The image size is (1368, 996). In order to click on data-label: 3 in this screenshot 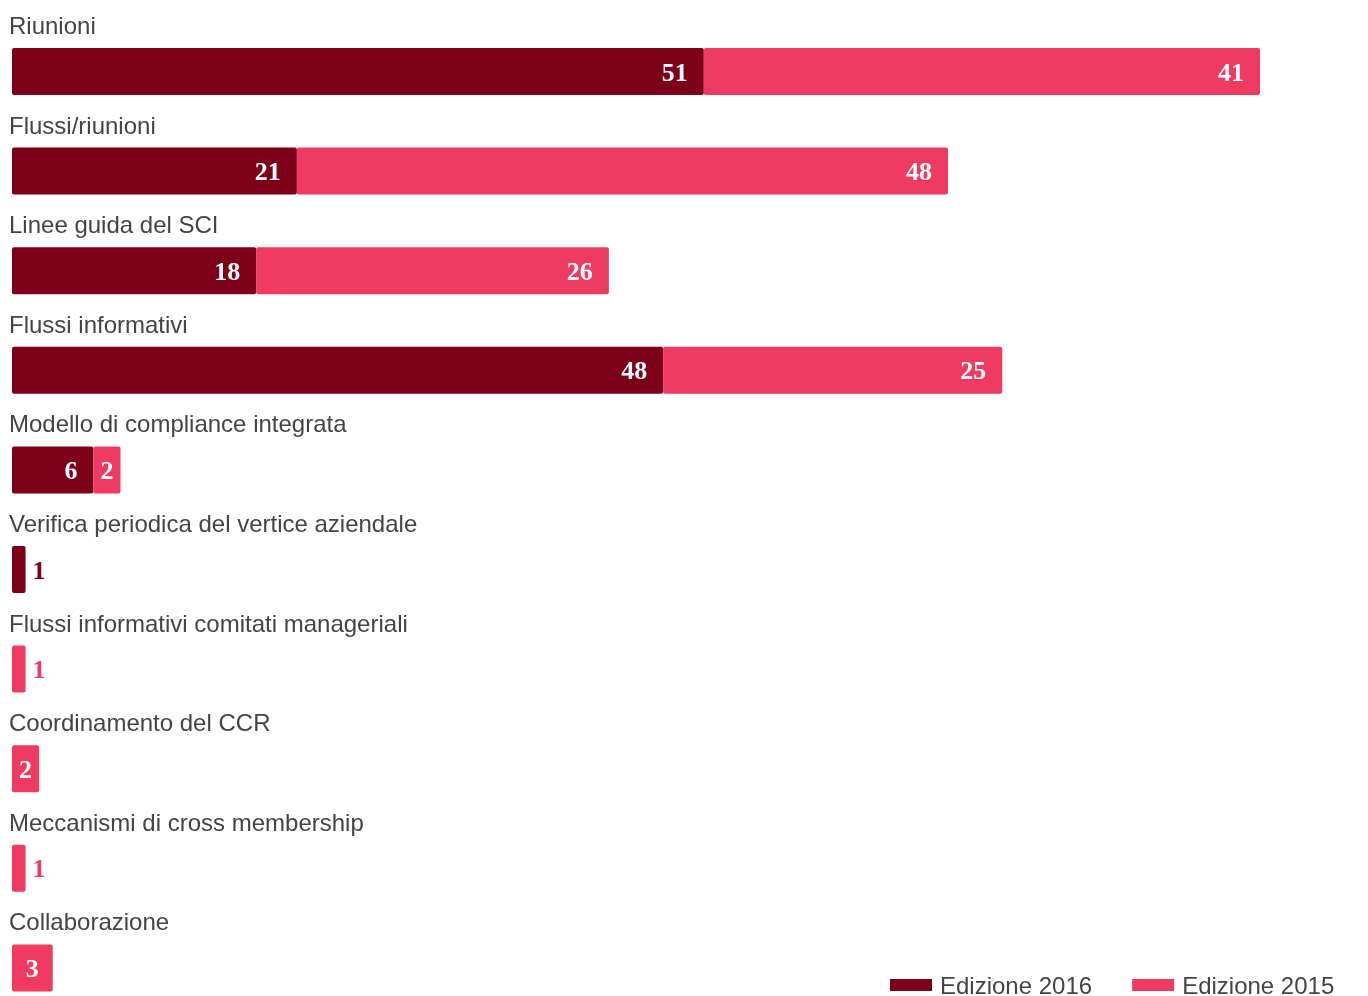, I will do `click(32, 968)`.